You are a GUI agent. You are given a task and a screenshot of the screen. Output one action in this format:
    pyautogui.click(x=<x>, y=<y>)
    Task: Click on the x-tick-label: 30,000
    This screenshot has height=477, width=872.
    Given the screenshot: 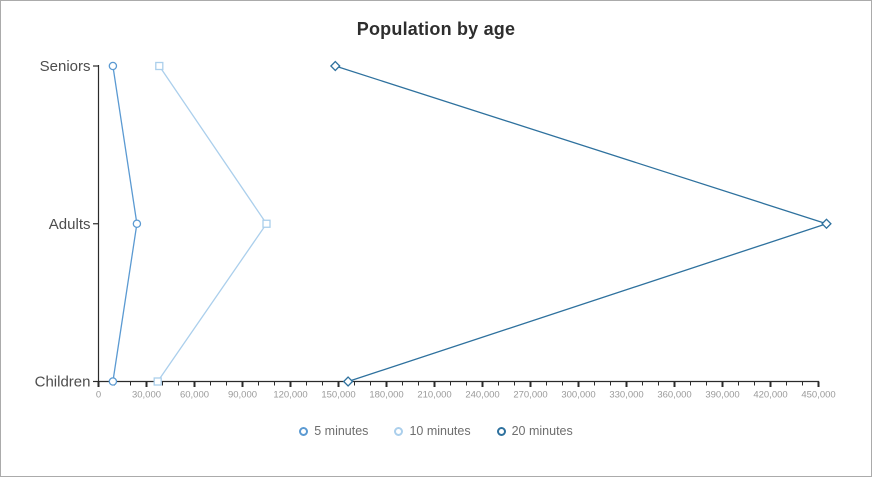 What is the action you would take?
    pyautogui.click(x=146, y=395)
    